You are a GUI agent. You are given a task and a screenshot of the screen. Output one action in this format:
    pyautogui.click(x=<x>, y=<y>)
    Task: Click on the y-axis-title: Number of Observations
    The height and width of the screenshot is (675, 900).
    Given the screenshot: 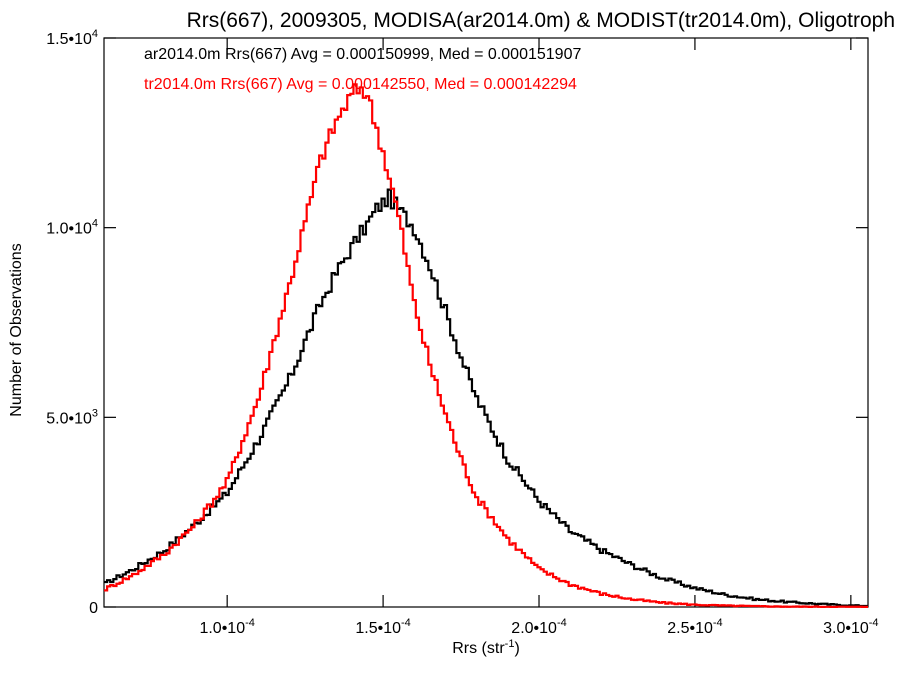 What is the action you would take?
    pyautogui.click(x=16, y=329)
    